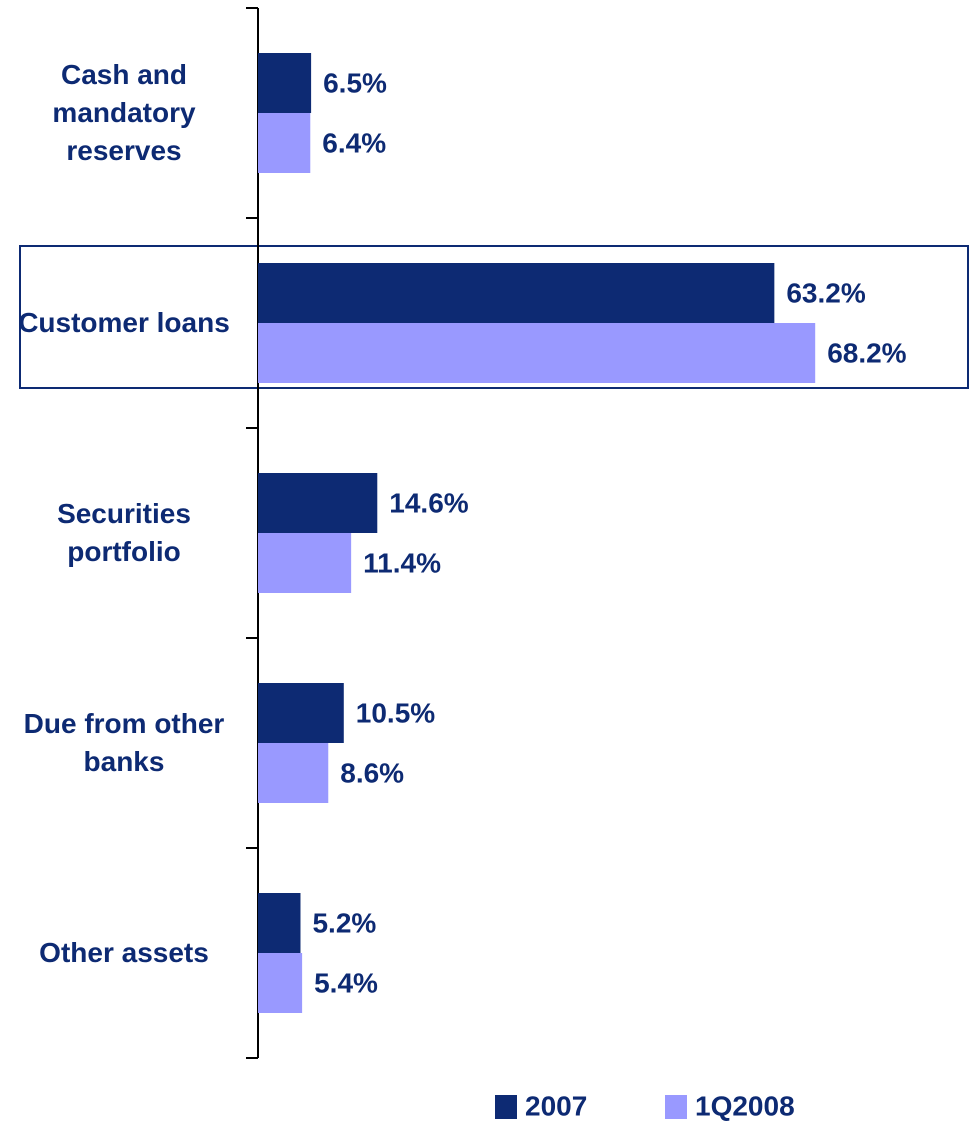  What do you see at coordinates (866, 352) in the screenshot?
I see `value-label: 68.2%` at bounding box center [866, 352].